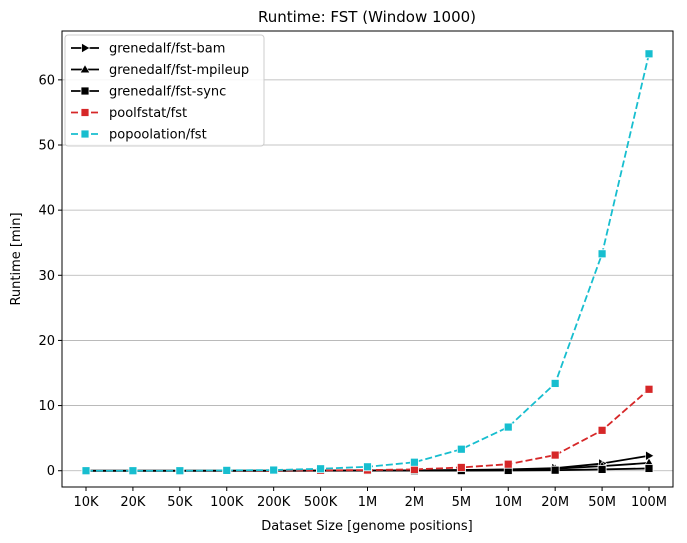 The height and width of the screenshot is (543, 687). Describe the element at coordinates (85, 69) in the screenshot. I see `triangle-up-marker` at that location.